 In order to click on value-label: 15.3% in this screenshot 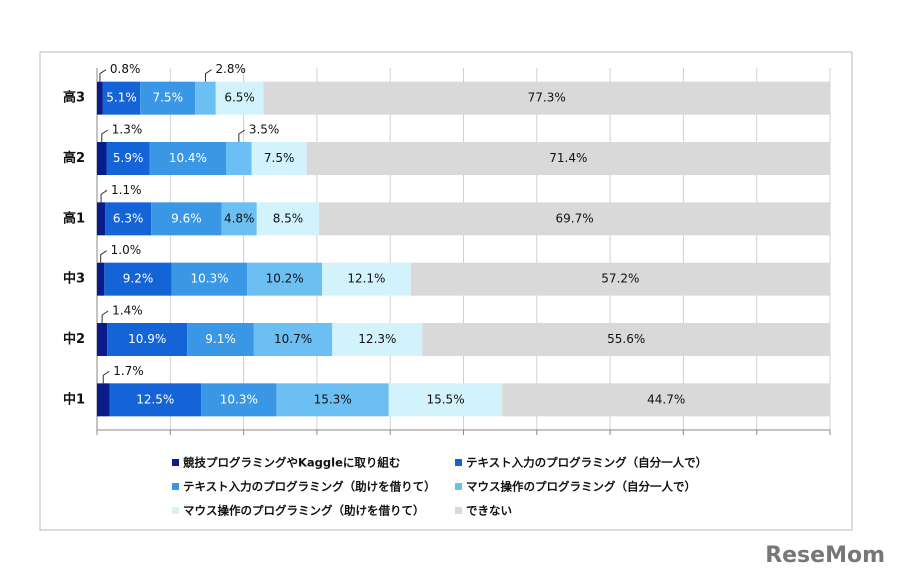, I will do `click(333, 399)`.